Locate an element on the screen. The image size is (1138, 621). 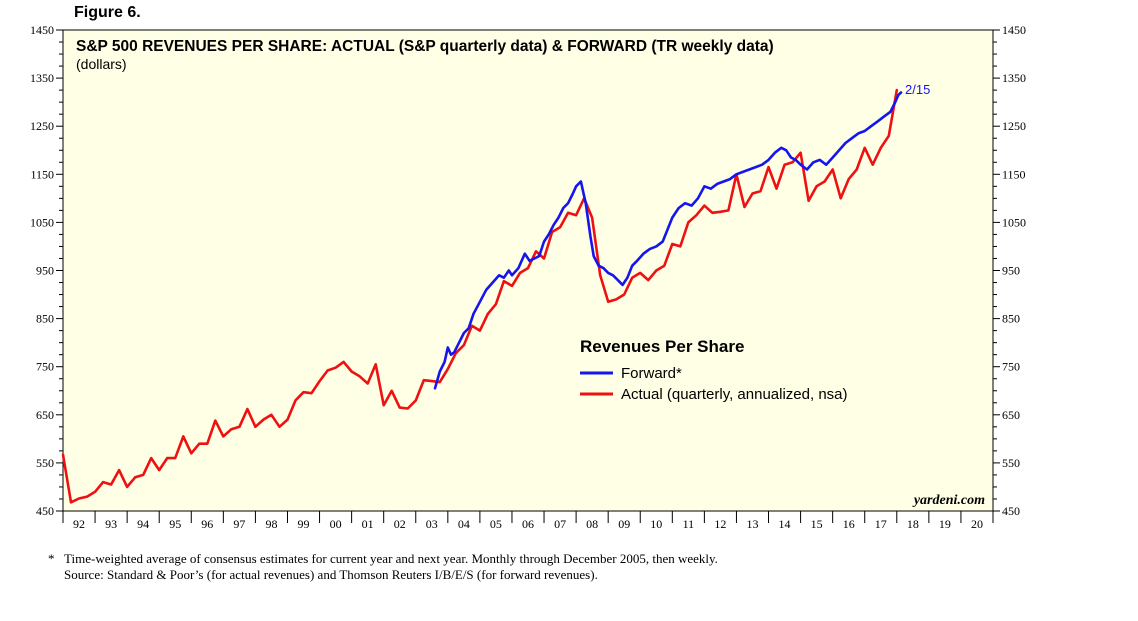
y-tick-label-right: 1350 is located at coordinates (1014, 78).